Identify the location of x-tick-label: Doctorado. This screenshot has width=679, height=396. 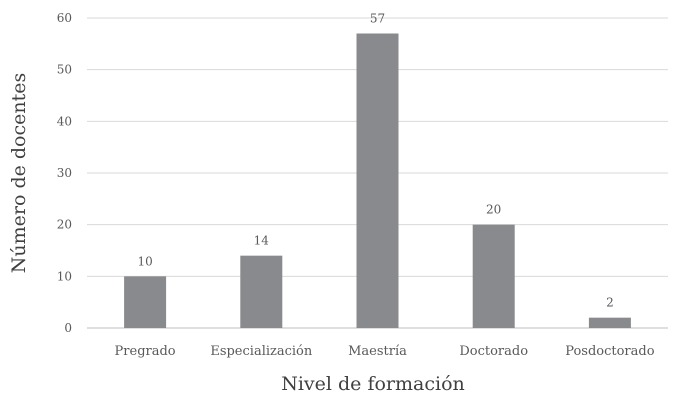
(493, 351).